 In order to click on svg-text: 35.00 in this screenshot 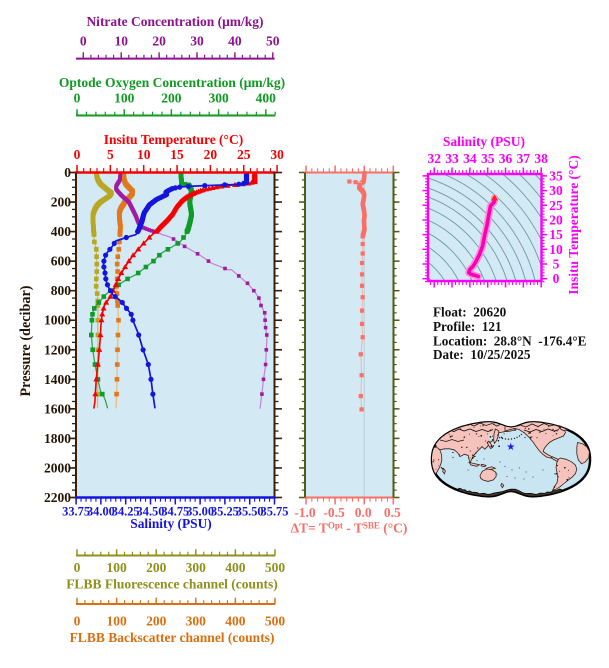, I will do `click(200, 512)`.